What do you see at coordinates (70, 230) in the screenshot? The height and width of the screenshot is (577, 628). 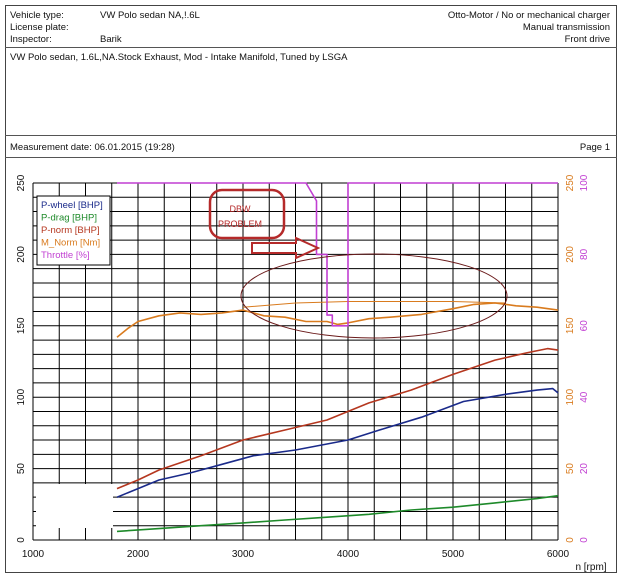 I see `legend-entry: P-norm [BHP]` at bounding box center [70, 230].